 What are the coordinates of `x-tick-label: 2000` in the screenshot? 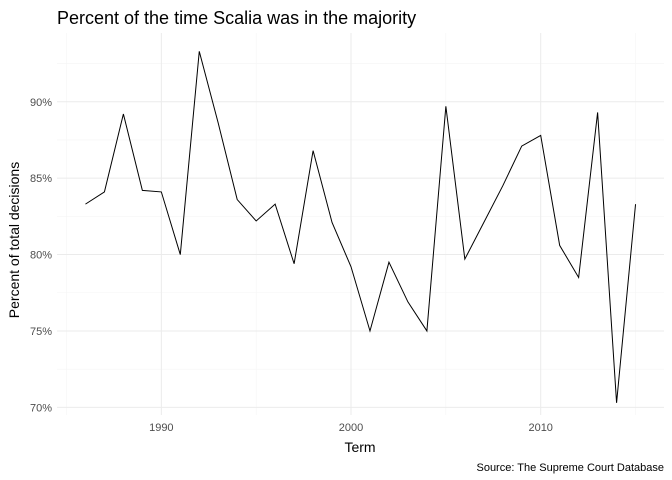 It's located at (351, 428).